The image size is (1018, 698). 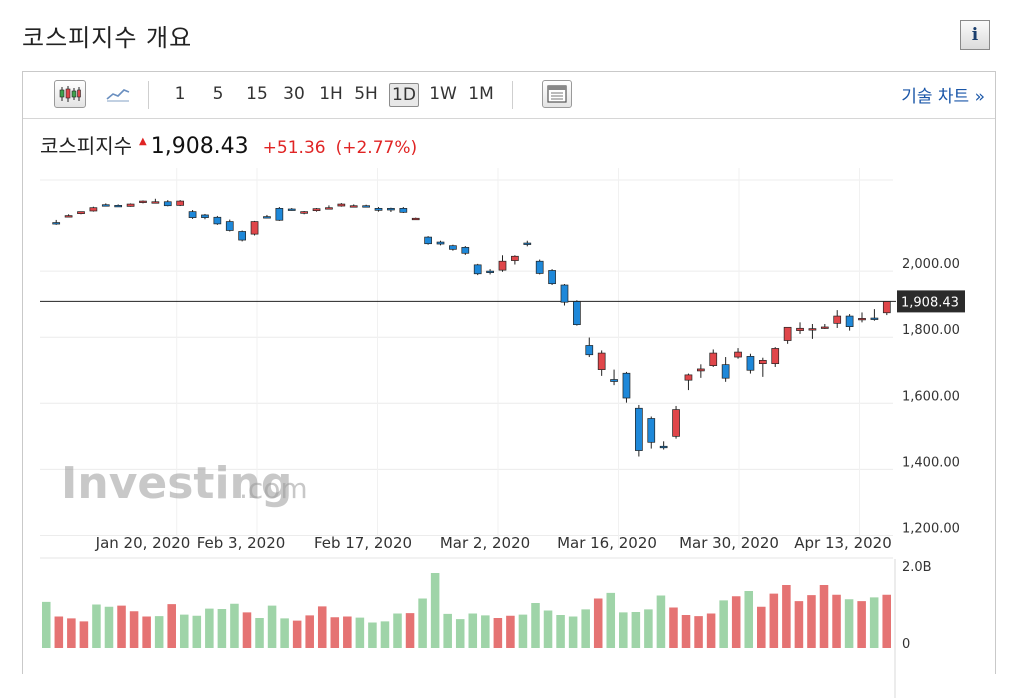 I want to click on timeframe-15: 15, so click(x=257, y=94).